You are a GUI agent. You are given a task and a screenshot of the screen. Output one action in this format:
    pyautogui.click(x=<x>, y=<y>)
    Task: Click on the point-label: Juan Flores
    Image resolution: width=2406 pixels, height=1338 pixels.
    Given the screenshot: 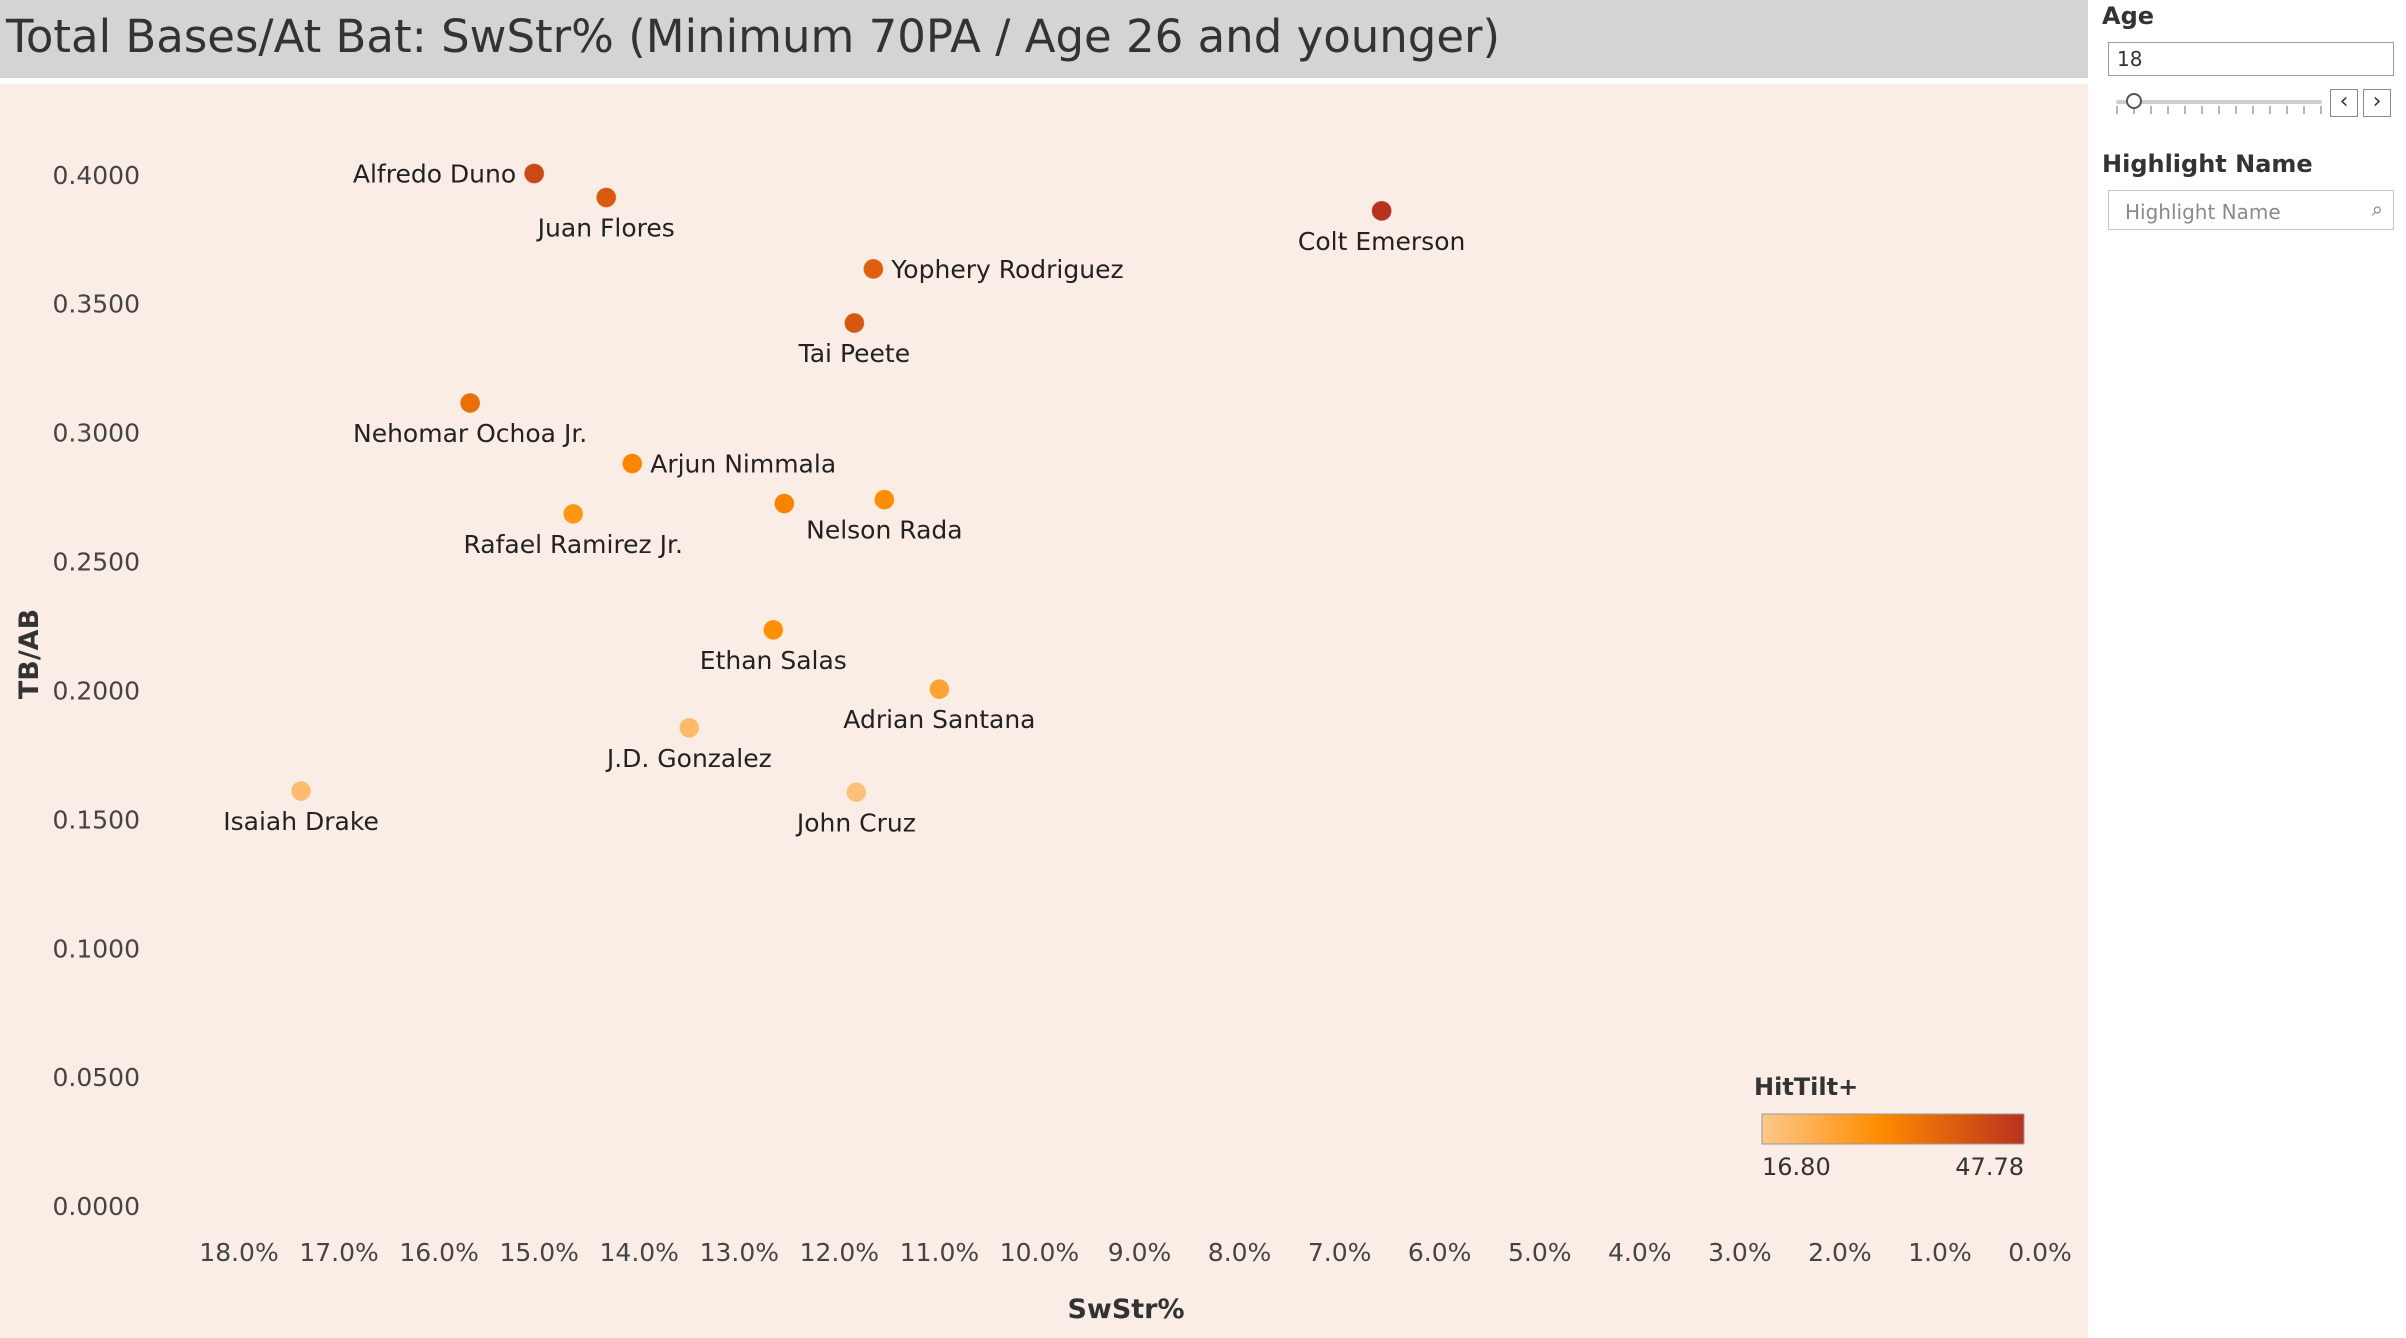 What is the action you would take?
    pyautogui.click(x=605, y=227)
    